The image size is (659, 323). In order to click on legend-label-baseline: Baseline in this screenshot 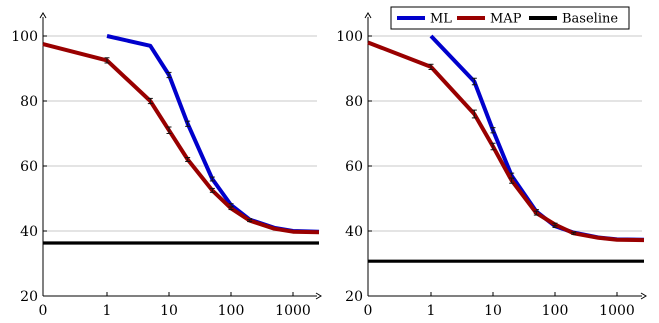, I will do `click(590, 19)`.